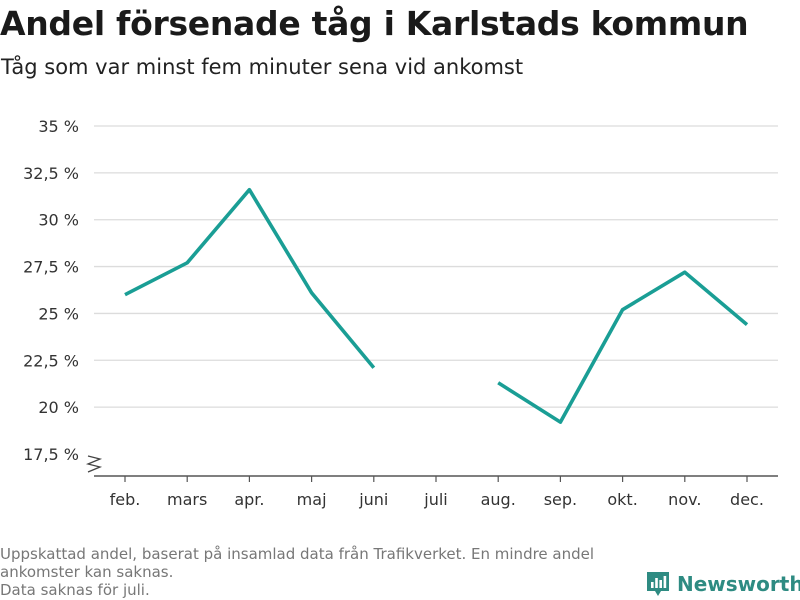  Describe the element at coordinates (560, 499) in the screenshot. I see `x-tick-label: sep.` at that location.